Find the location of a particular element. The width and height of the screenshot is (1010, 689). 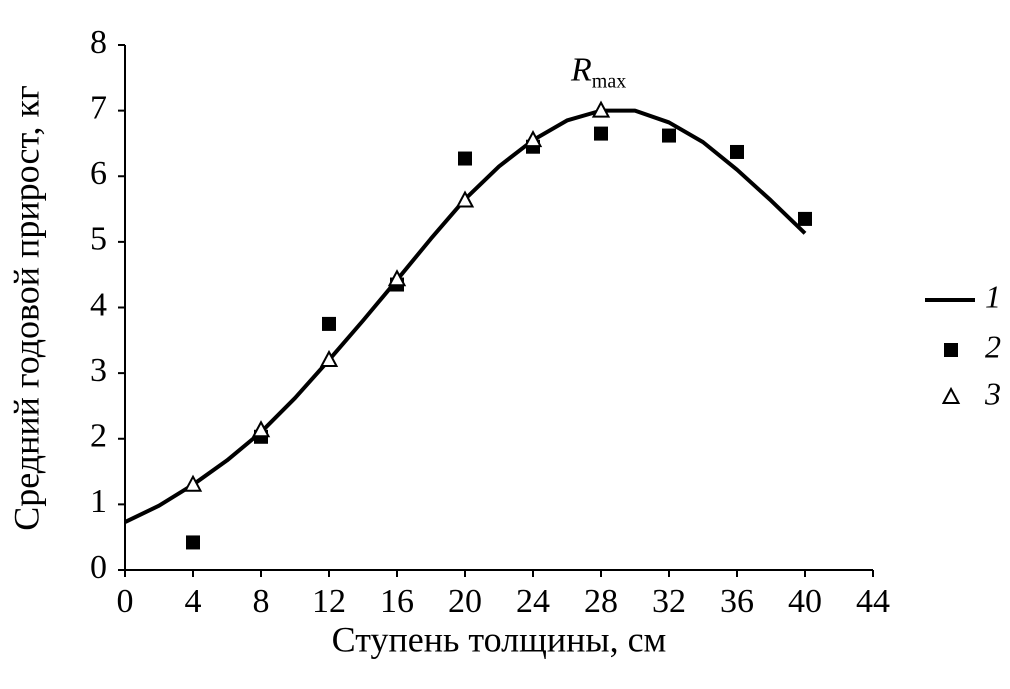

y-tick-label: 5 is located at coordinates (98, 239).